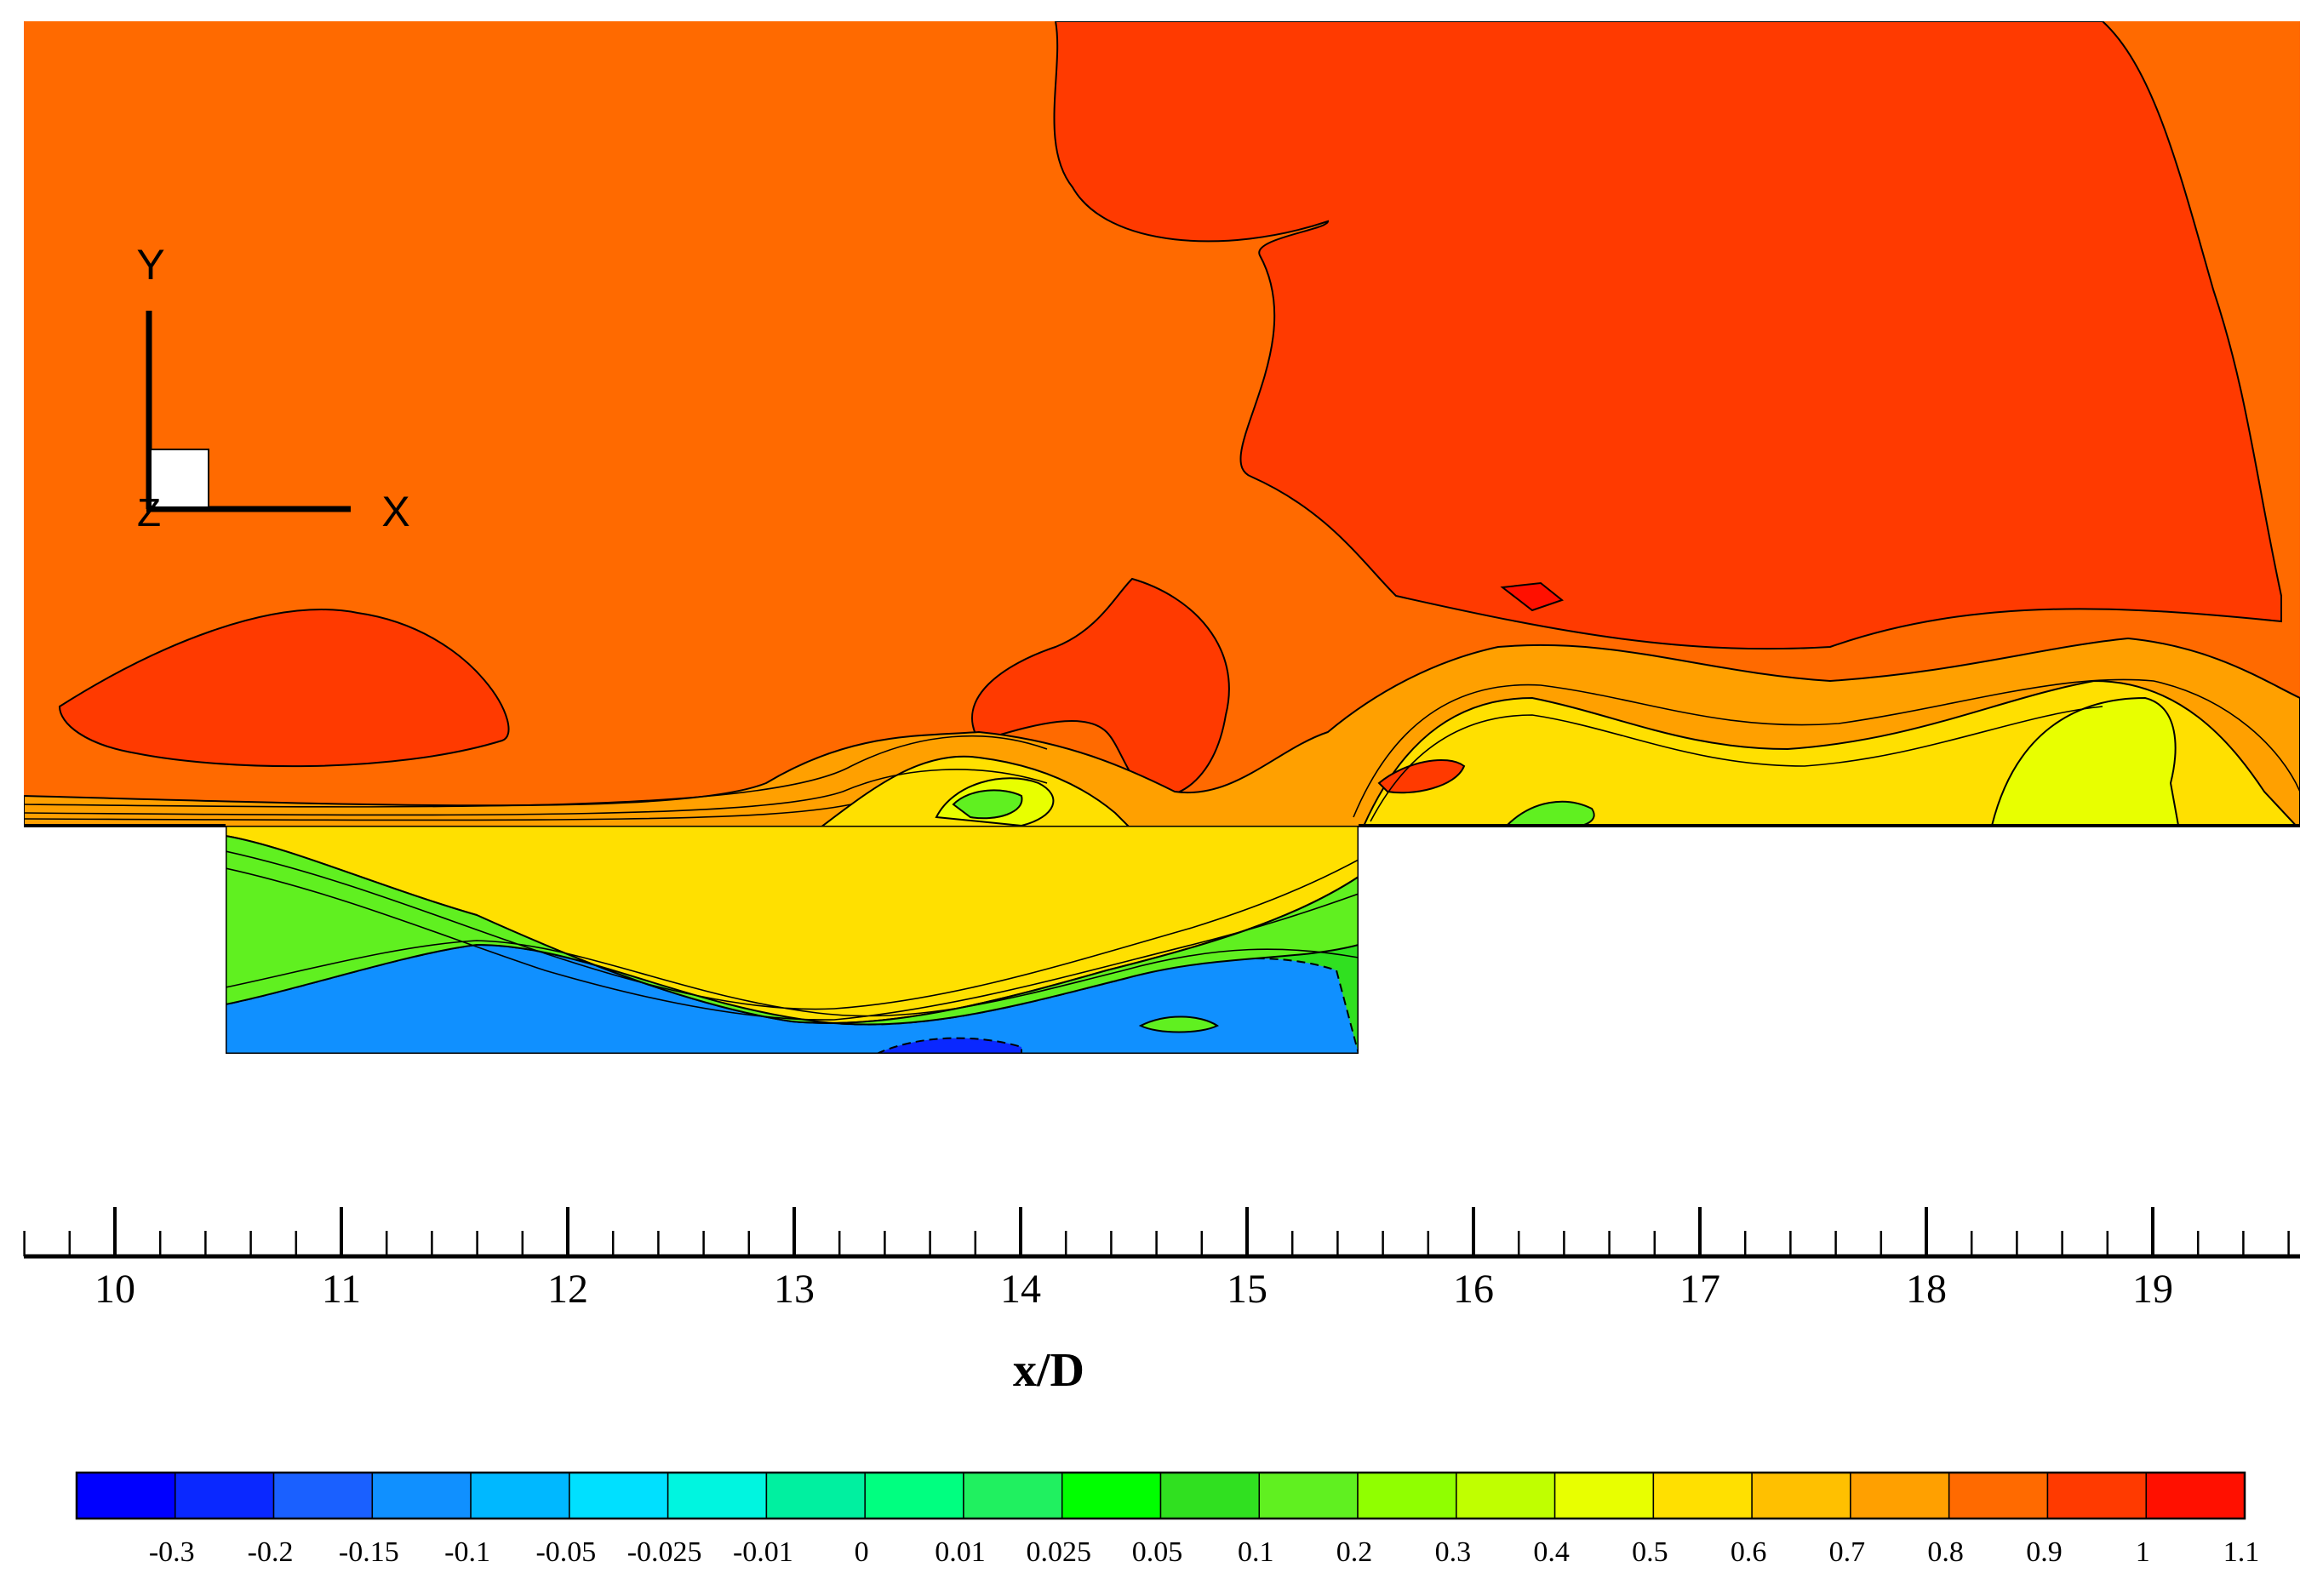 The image size is (2323, 1596). I want to click on colorbar-label: 0.05, so click(1157, 1552).